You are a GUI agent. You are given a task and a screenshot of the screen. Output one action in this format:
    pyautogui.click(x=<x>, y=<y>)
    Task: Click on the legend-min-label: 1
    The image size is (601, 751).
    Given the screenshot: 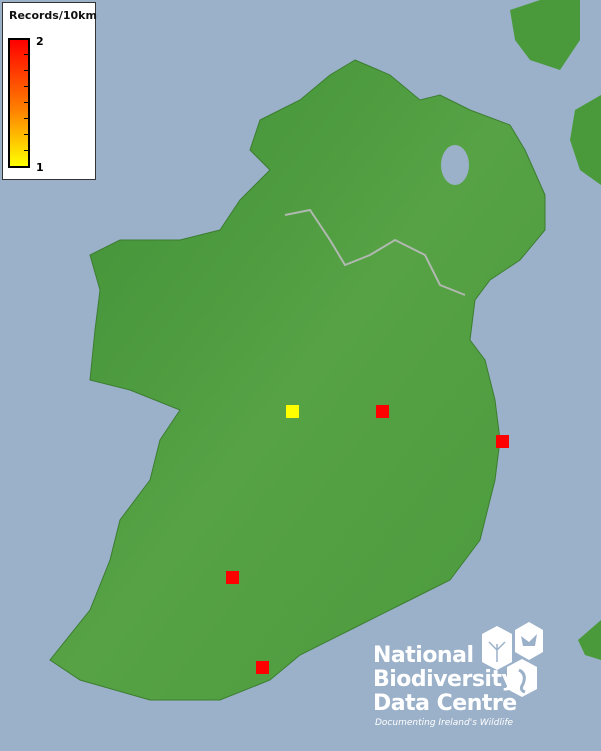 What is the action you would take?
    pyautogui.click(x=40, y=167)
    